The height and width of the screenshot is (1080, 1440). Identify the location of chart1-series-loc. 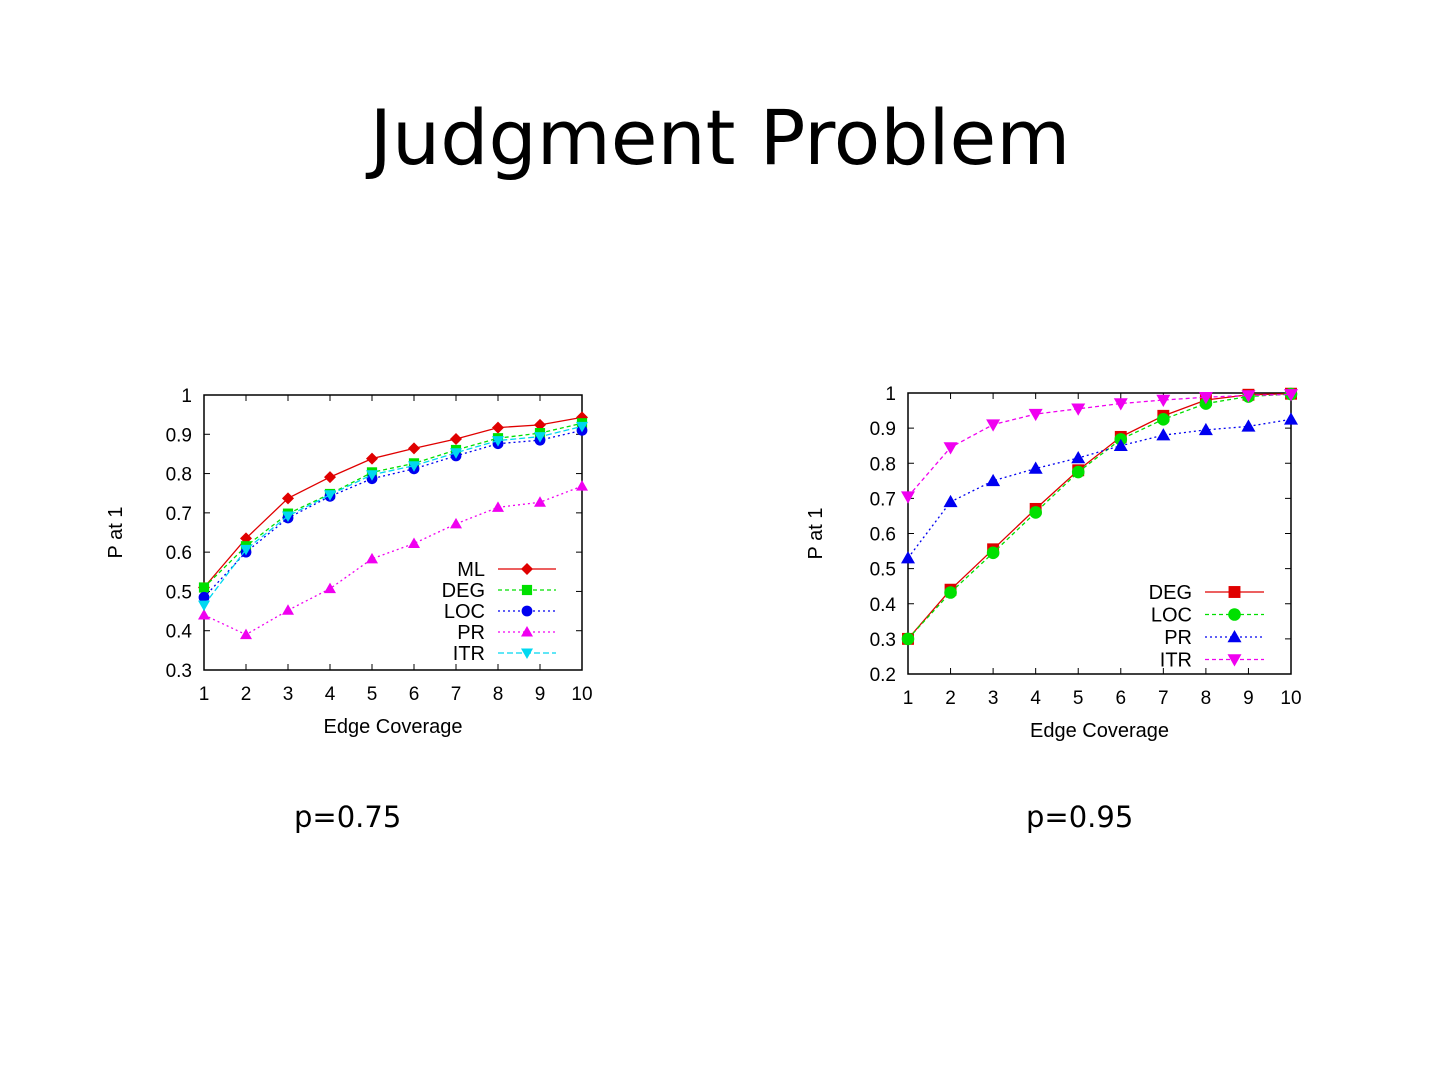
(1099, 516).